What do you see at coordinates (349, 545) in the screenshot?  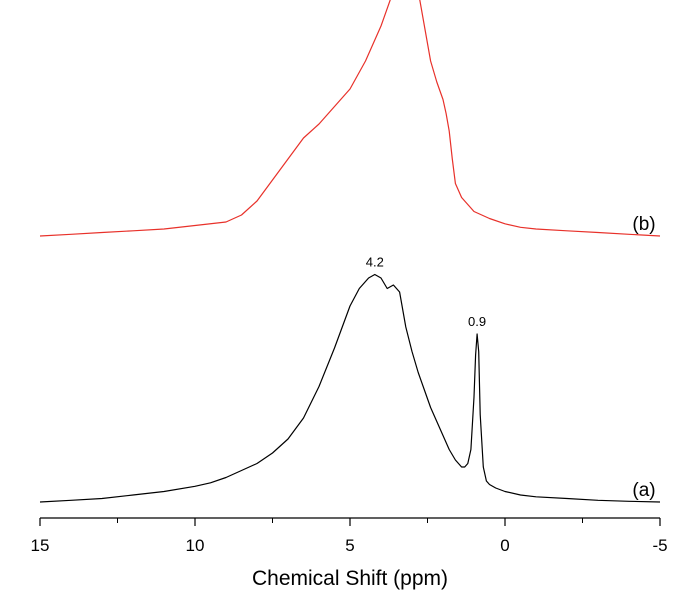 I see `x-tick-label: 5` at bounding box center [349, 545].